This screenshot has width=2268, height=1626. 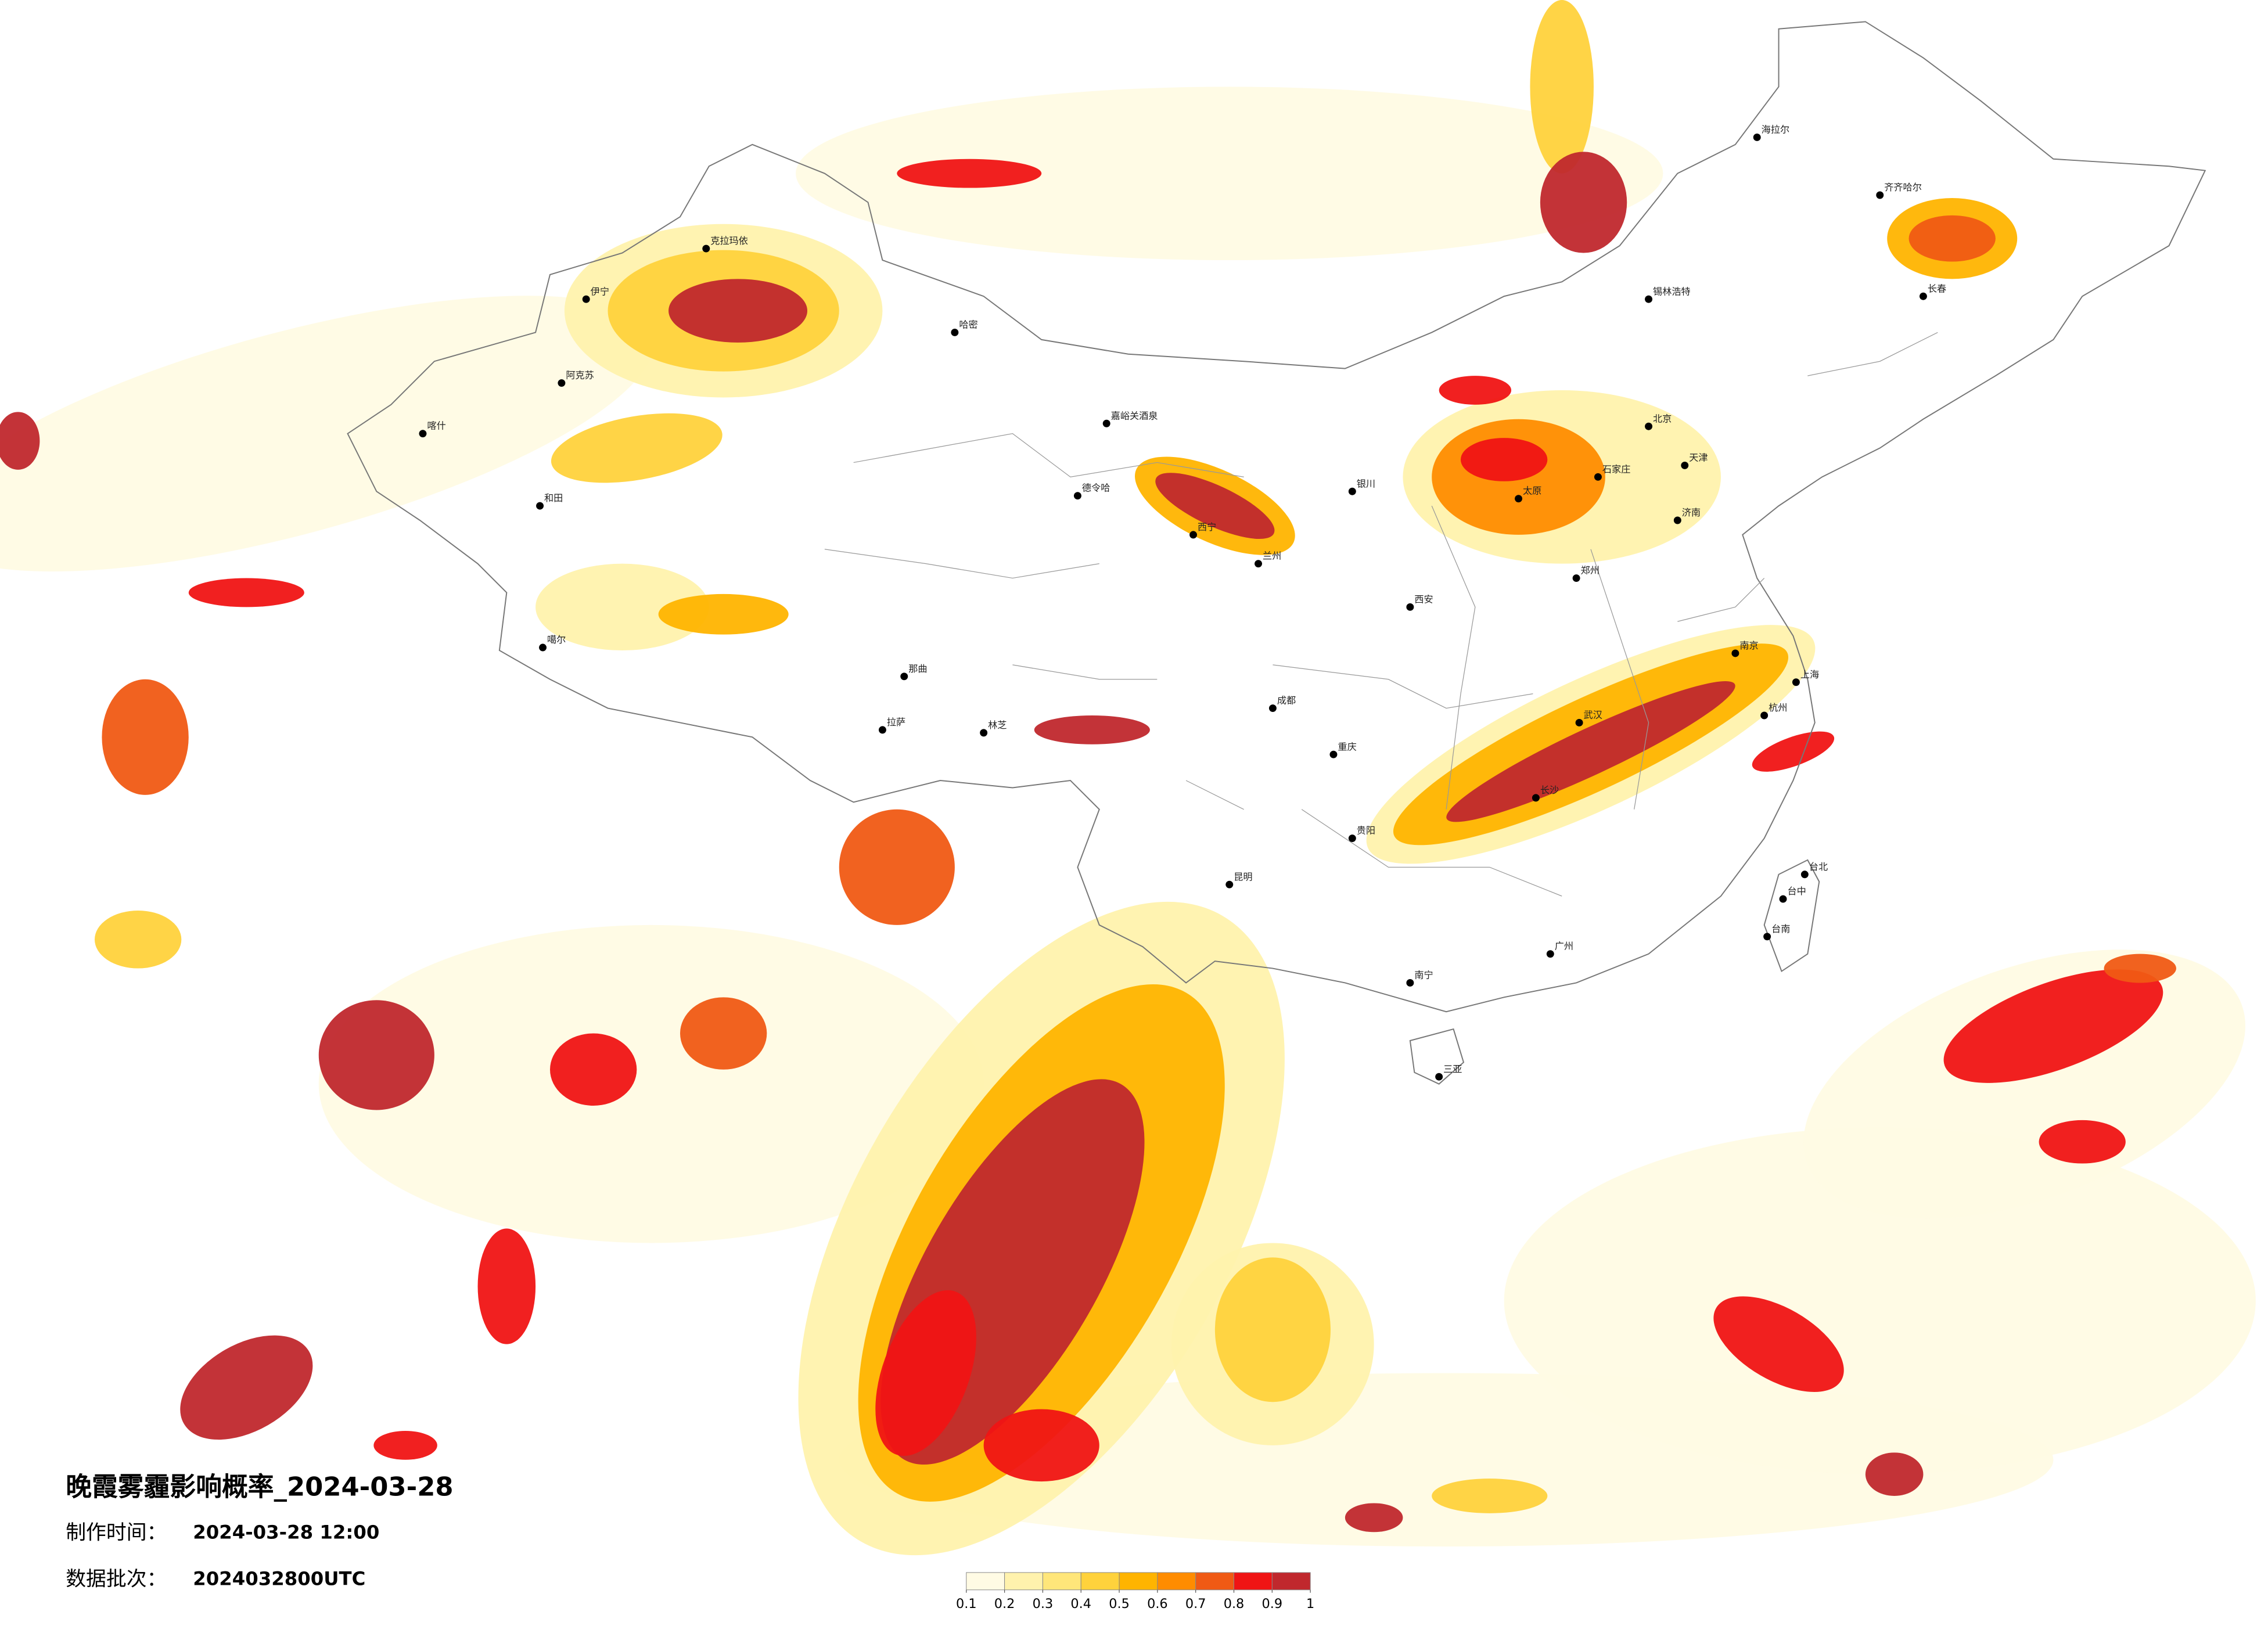 I want to click on info-value: 2024032800UTC, so click(x=279, y=1578).